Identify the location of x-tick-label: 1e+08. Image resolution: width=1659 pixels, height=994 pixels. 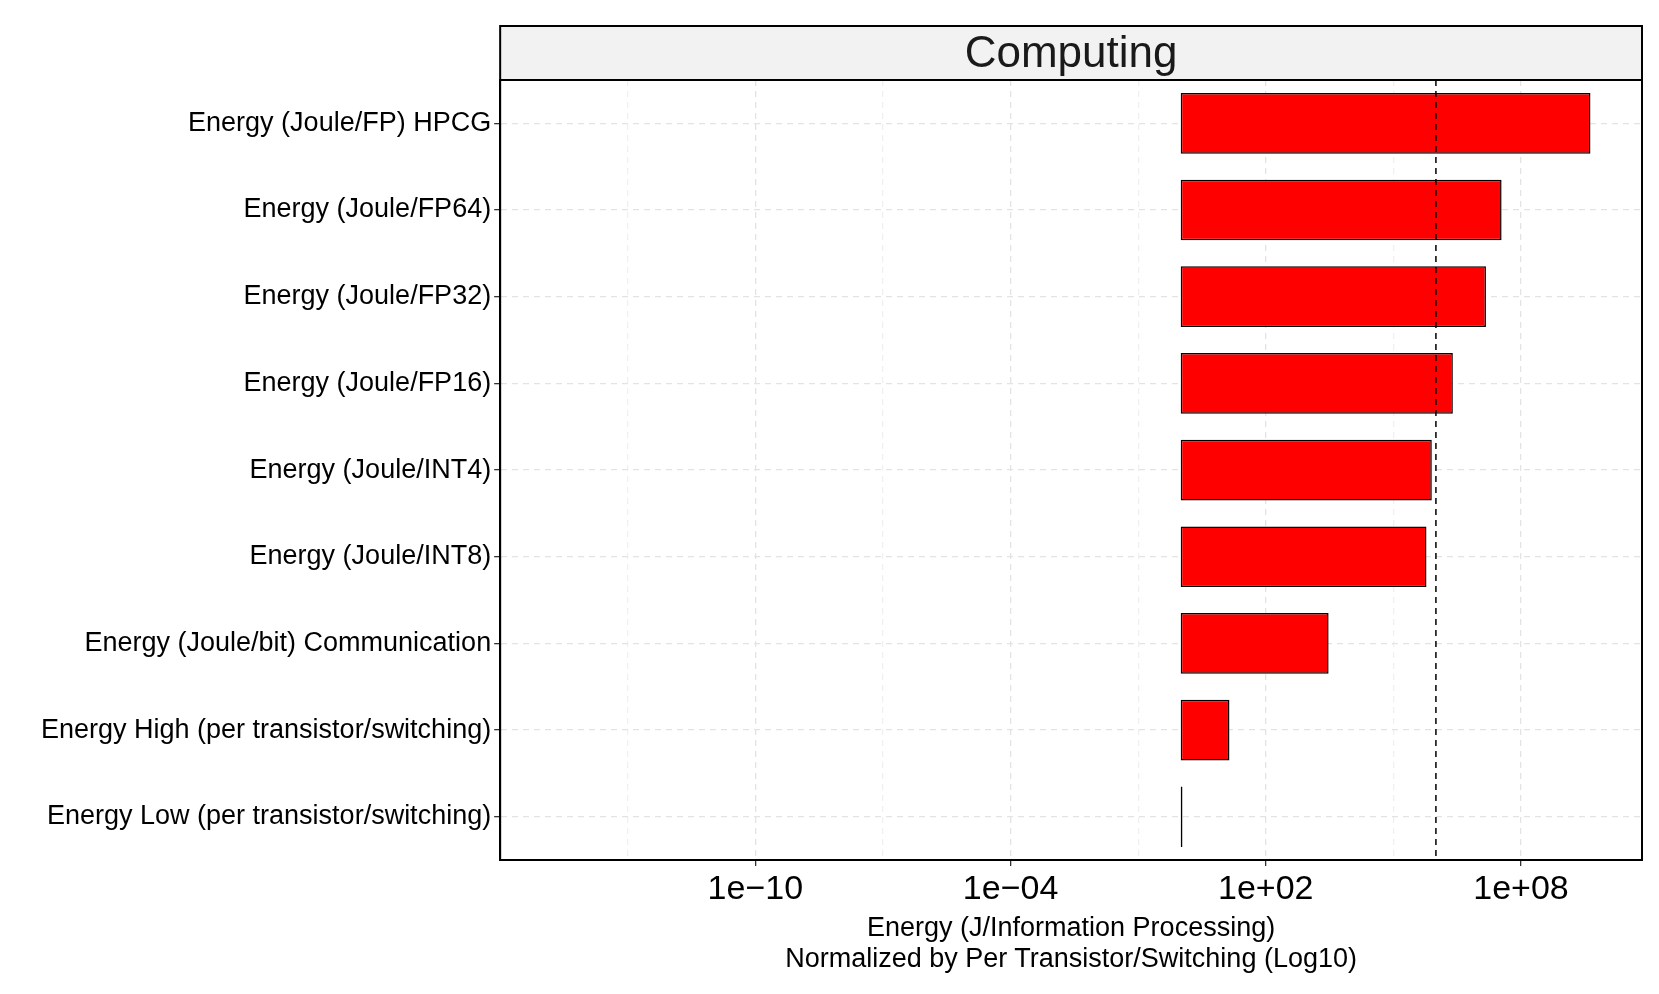
(1521, 886).